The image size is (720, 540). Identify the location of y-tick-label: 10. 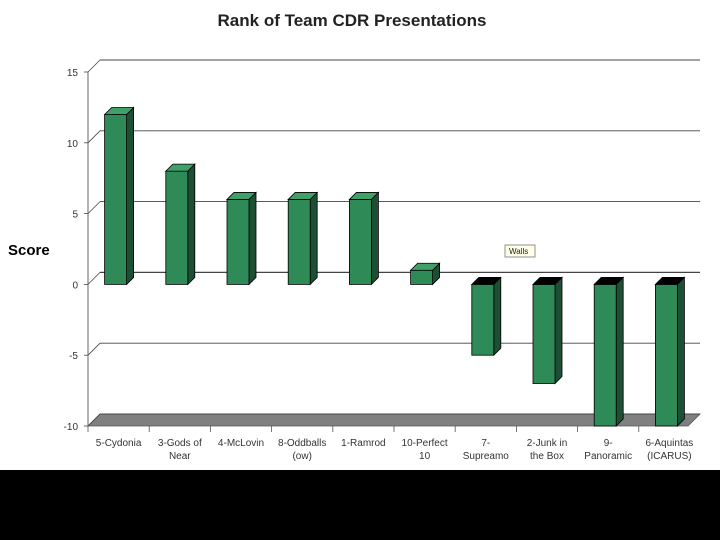
(73, 144).